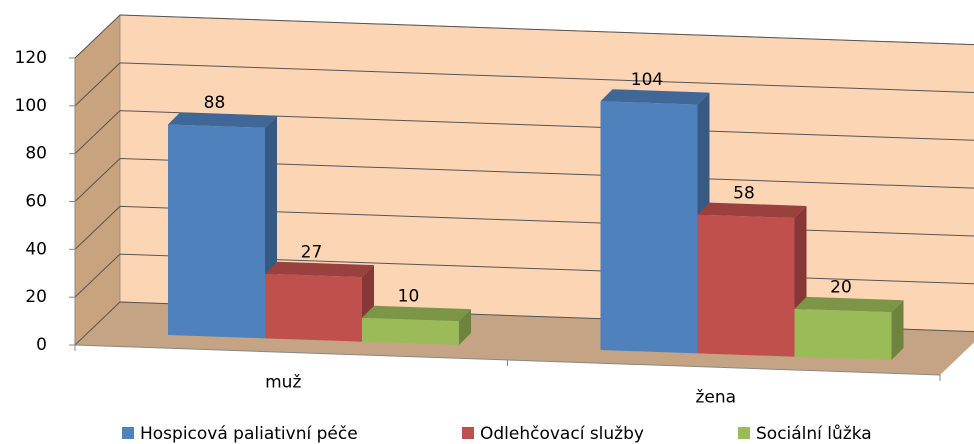 This screenshot has height=444, width=974. I want to click on x-tick-label: žena, so click(715, 398).